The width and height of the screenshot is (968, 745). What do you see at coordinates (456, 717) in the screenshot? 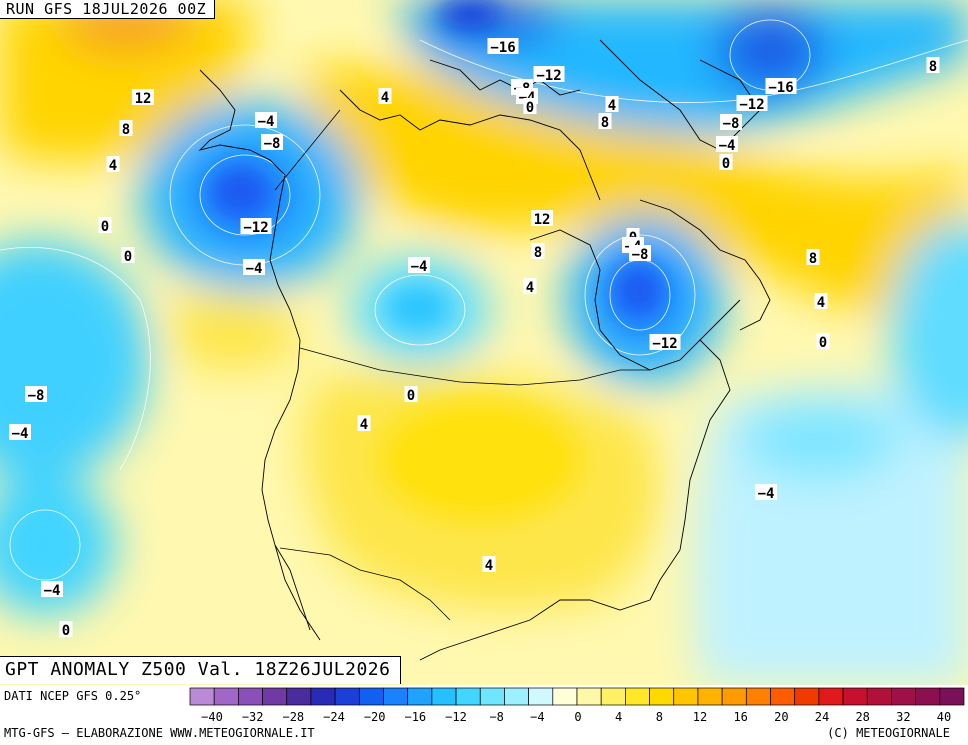
I see `scale-tick-label: −12` at bounding box center [456, 717].